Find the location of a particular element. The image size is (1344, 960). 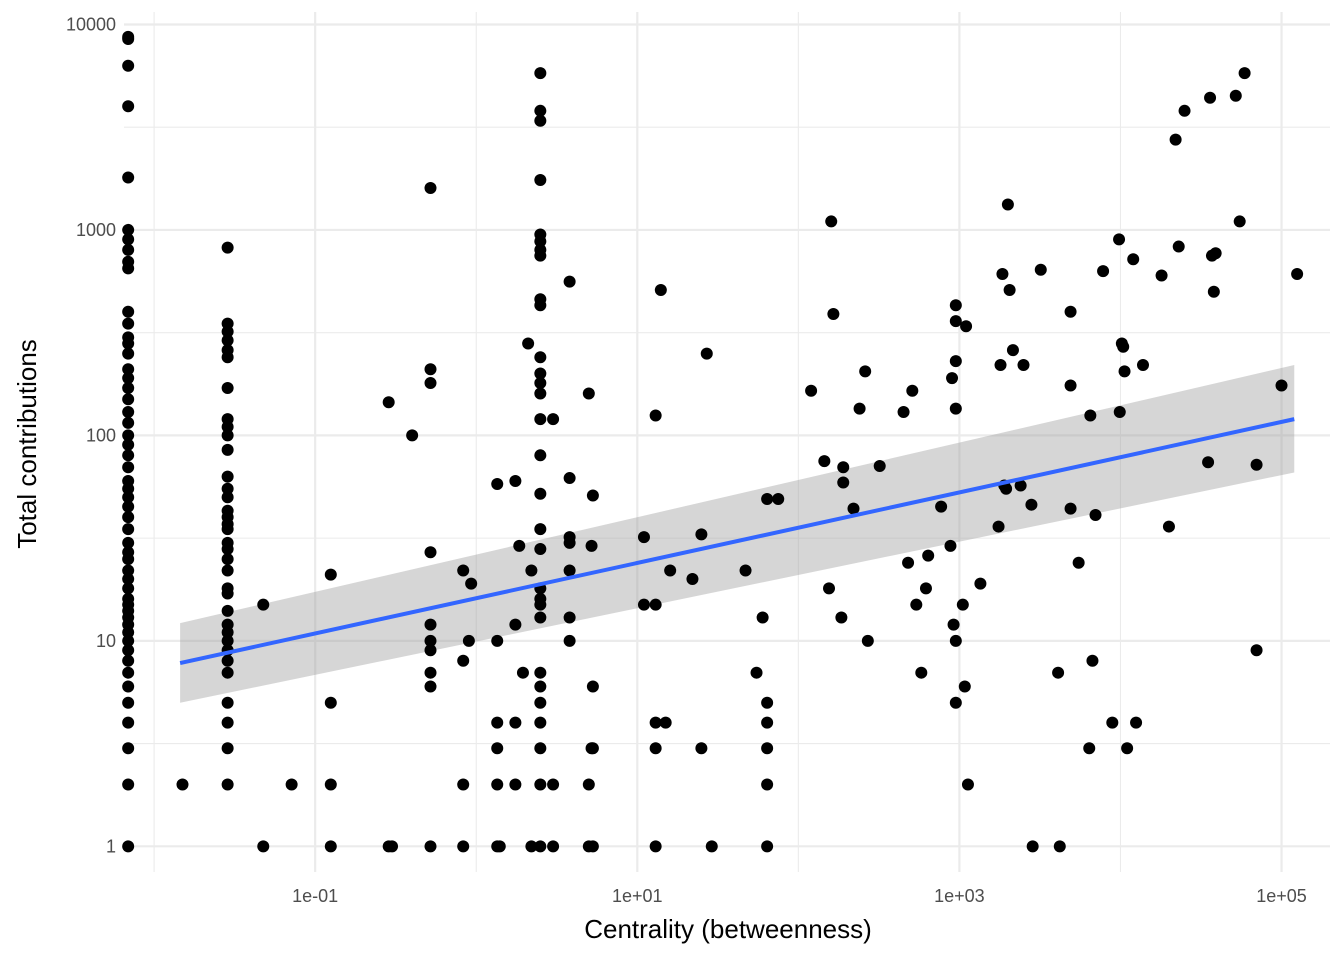

y-tick-label: 100 is located at coordinates (101, 435).